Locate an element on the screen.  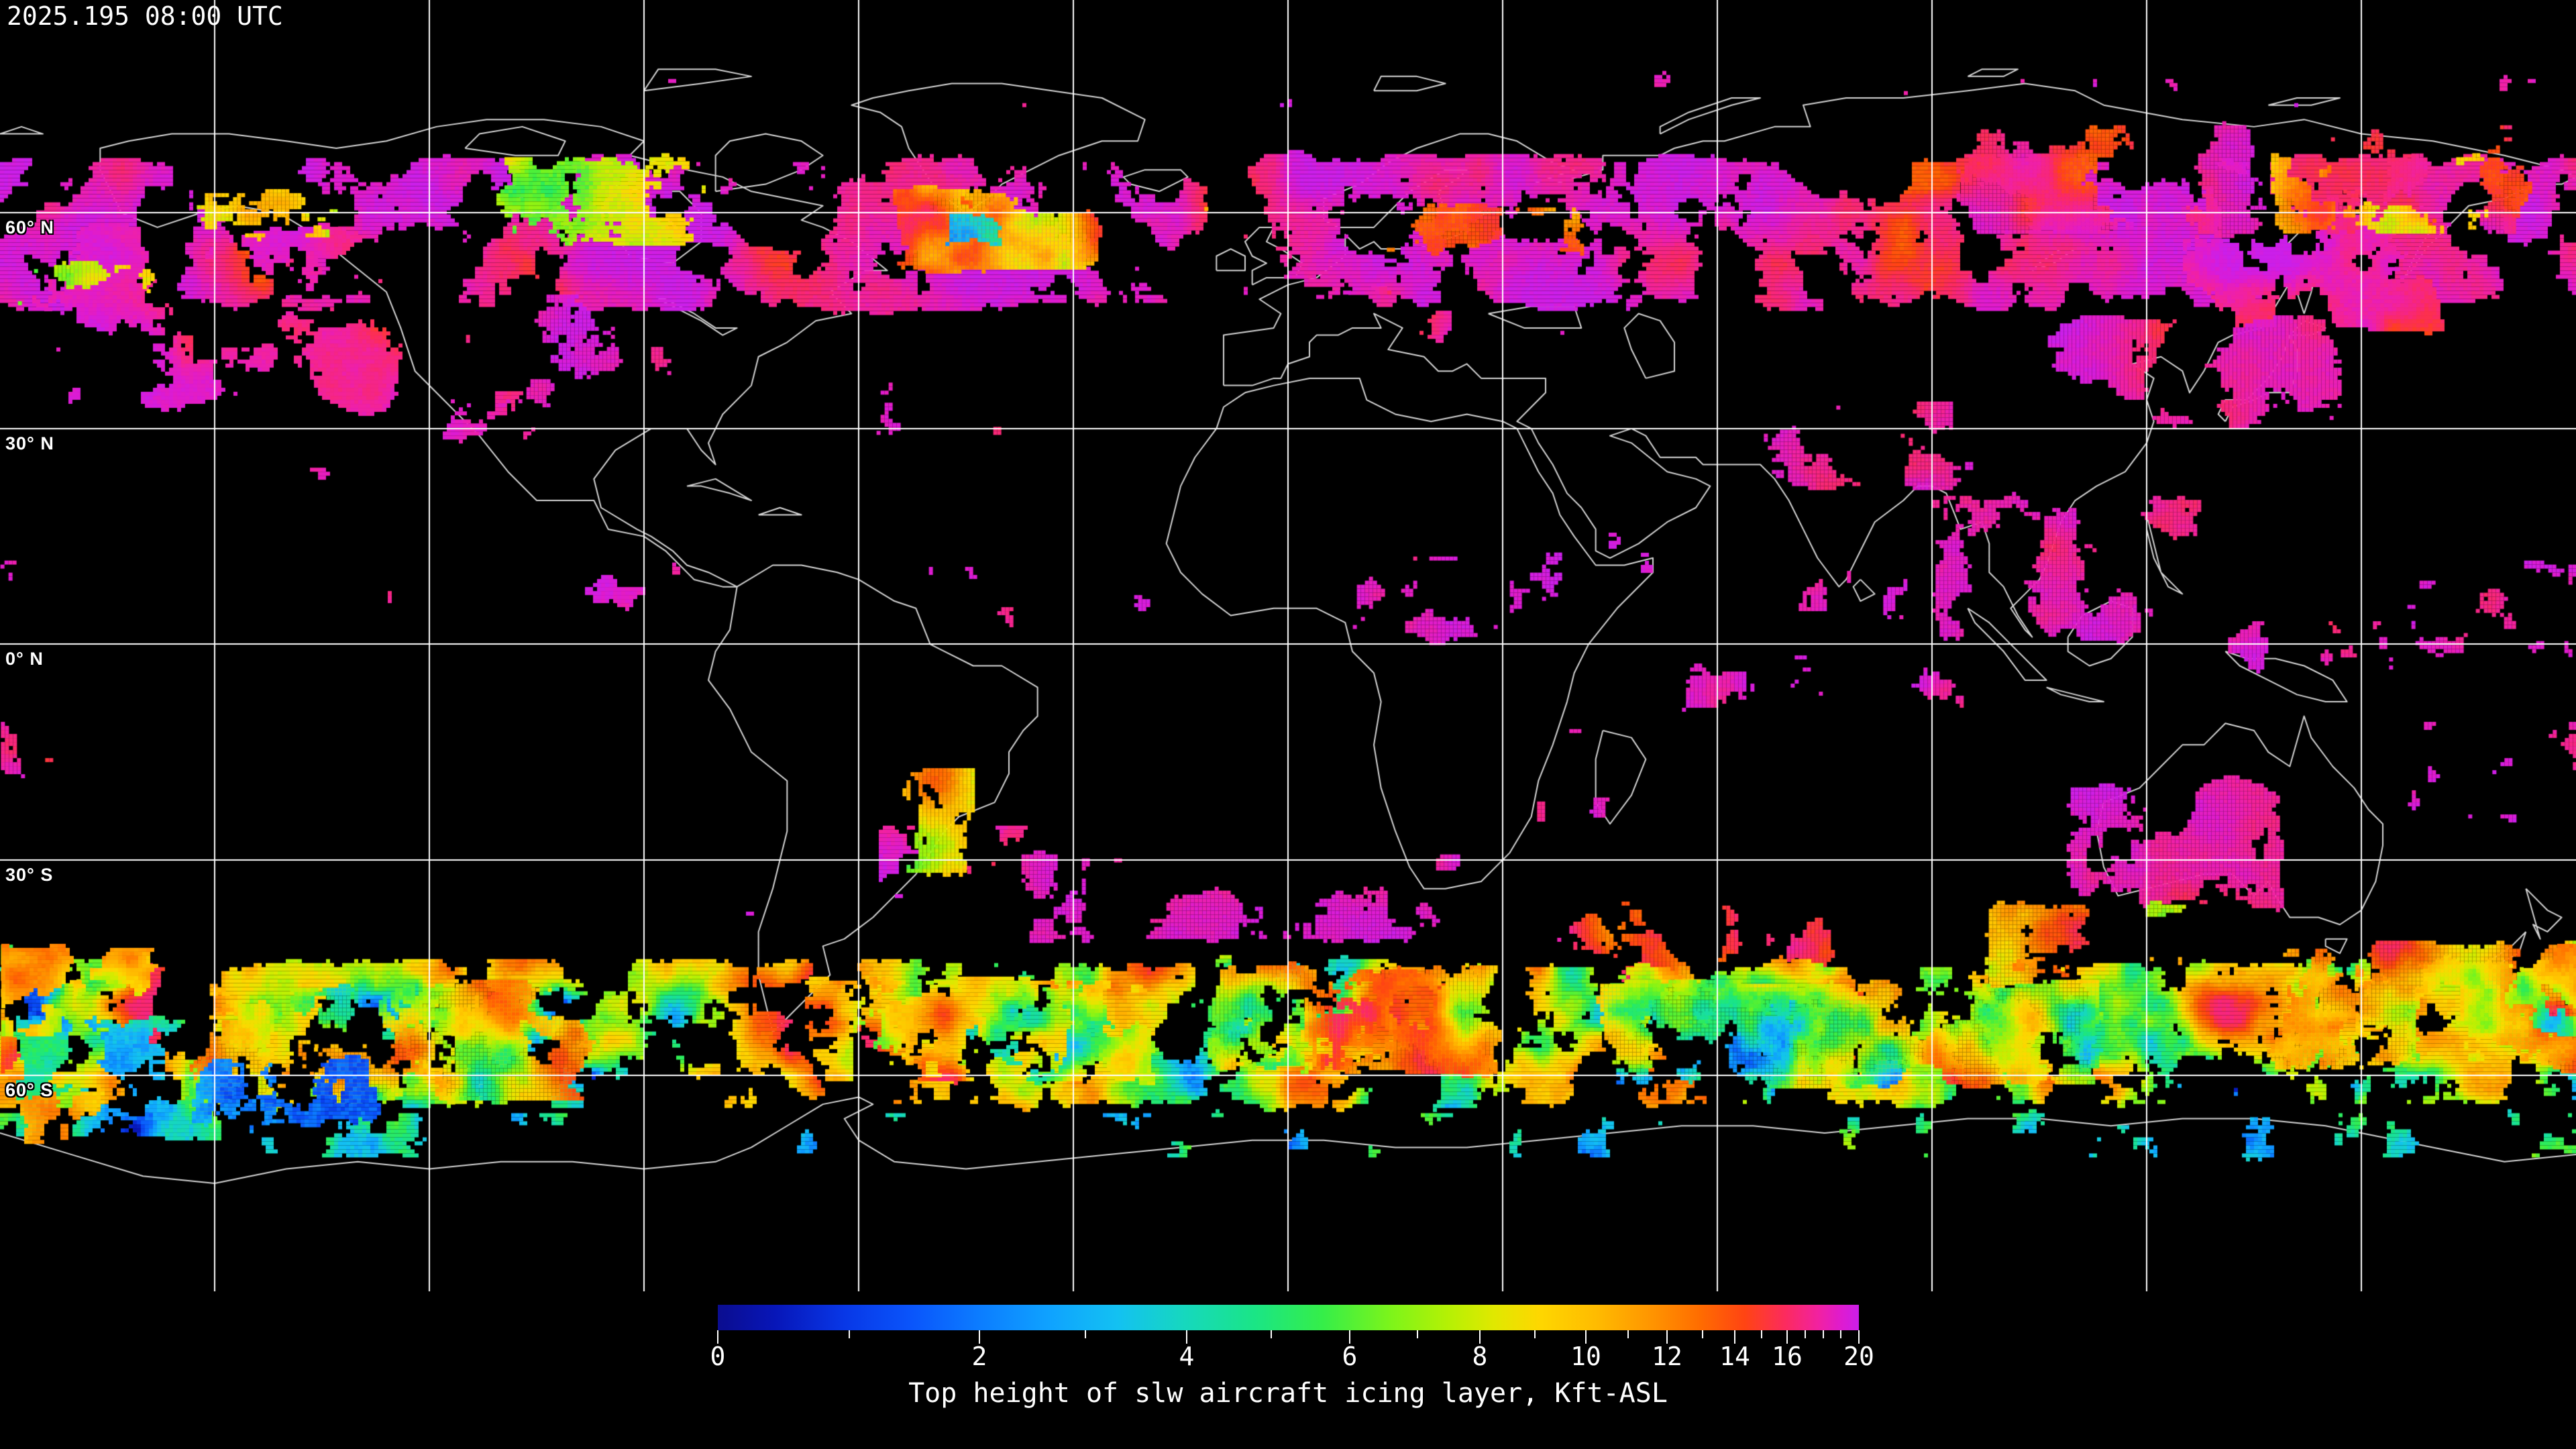
colorbar-tick-label: 2 is located at coordinates (979, 1356).